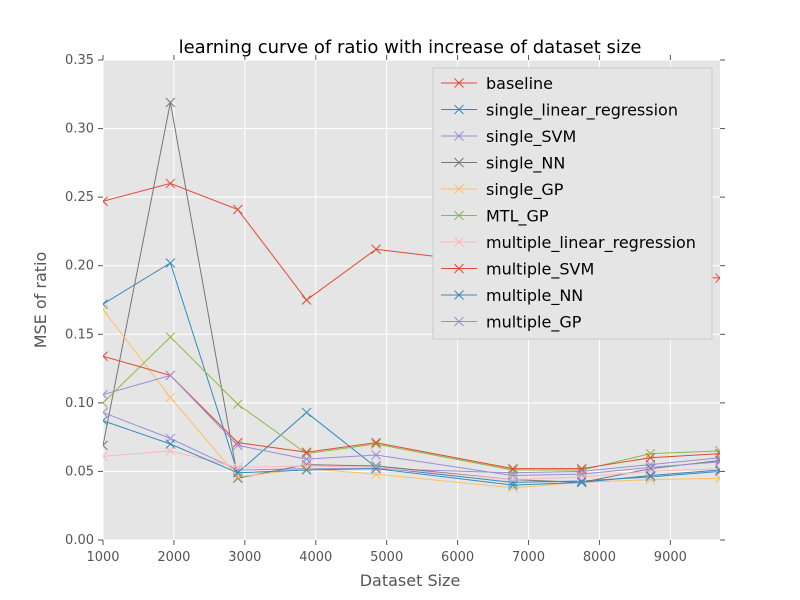 The image size is (800, 600). What do you see at coordinates (79, 403) in the screenshot?
I see `y-tick-label: 0.10` at bounding box center [79, 403].